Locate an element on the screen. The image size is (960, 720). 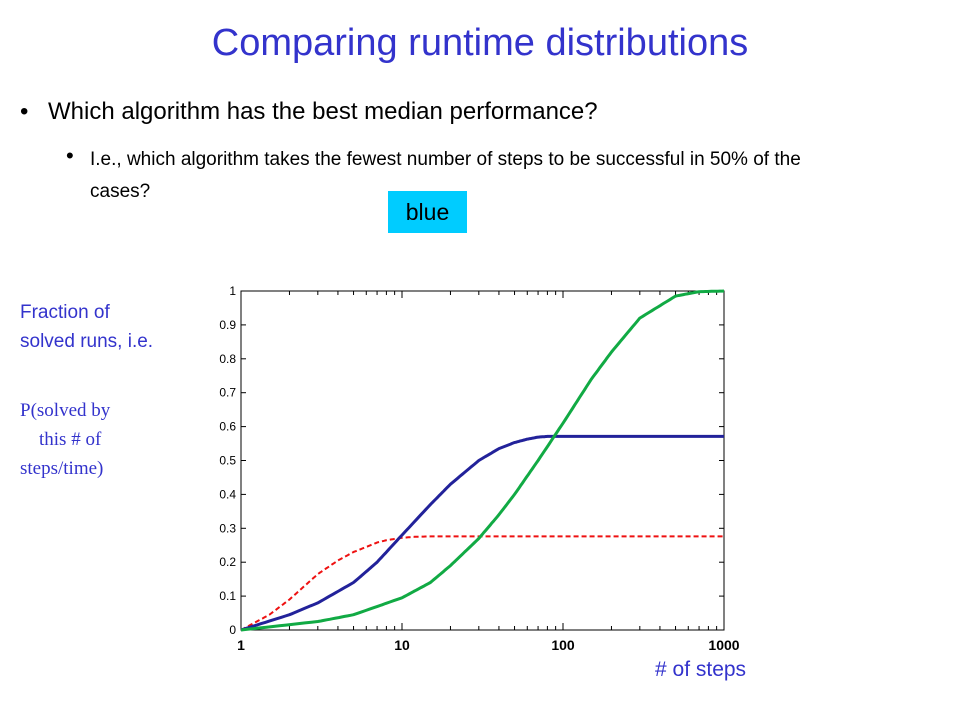
y-tick-label: 0.5 is located at coordinates (227, 461).